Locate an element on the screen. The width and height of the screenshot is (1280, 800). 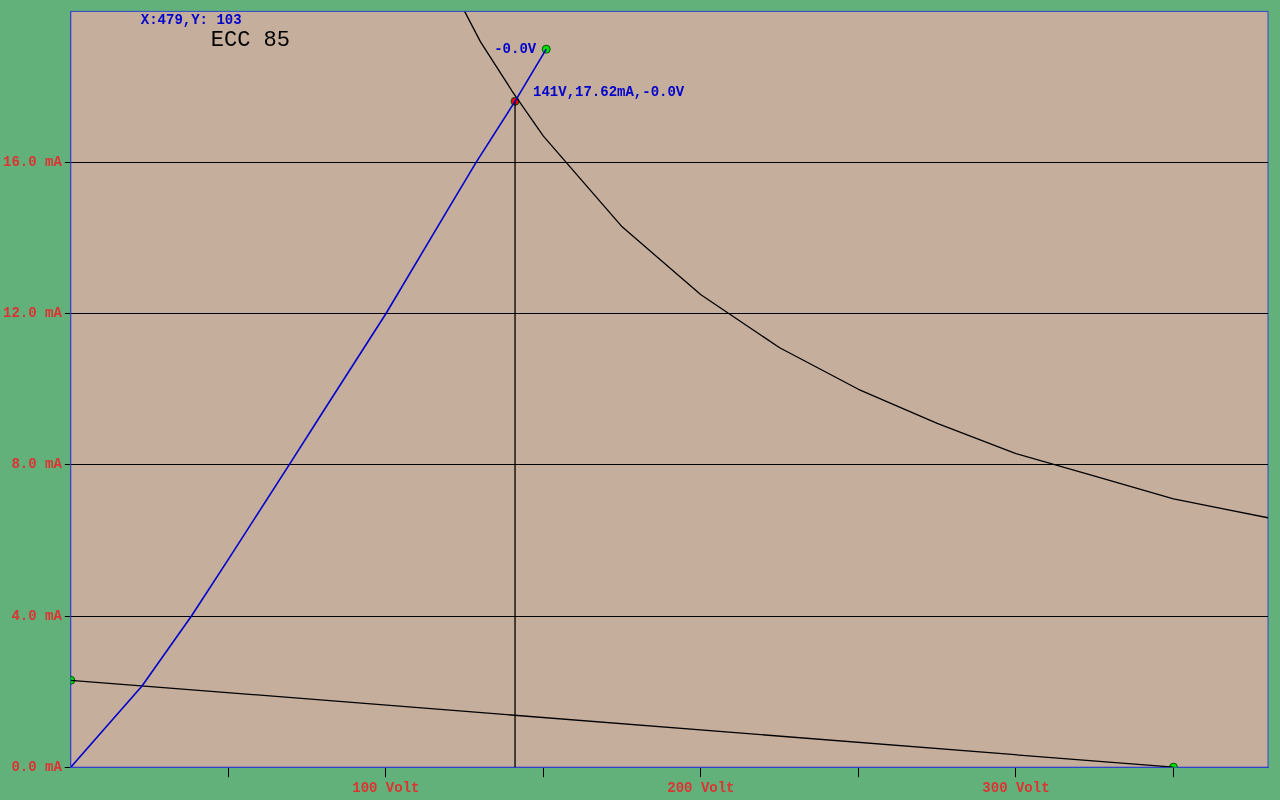
y-tick-label: 16.0 mA is located at coordinates (33, 162).